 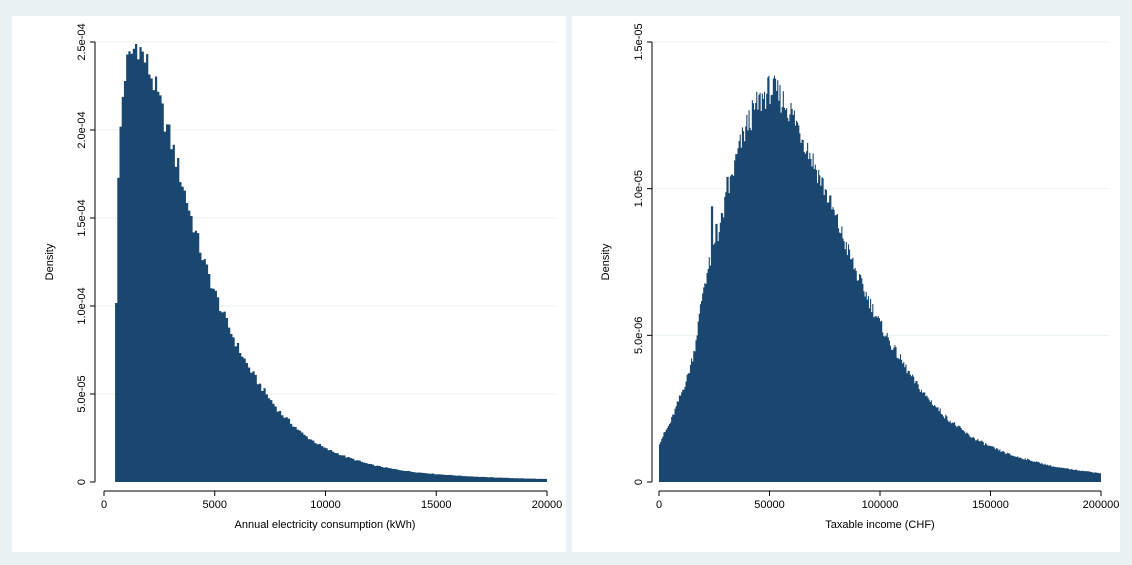 What do you see at coordinates (990, 505) in the screenshot?
I see `x-tick-label: 150000` at bounding box center [990, 505].